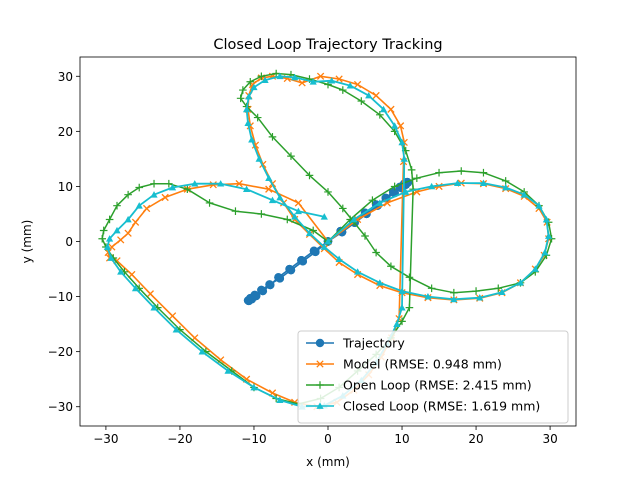 The image size is (639, 479). Describe the element at coordinates (27, 242) in the screenshot. I see `y-axis-label: y (mm)` at that location.